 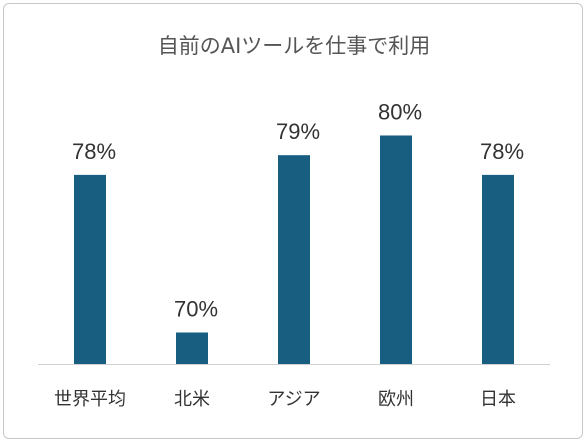 What do you see at coordinates (298, 131) in the screenshot?
I see `data-label-2: 79%` at bounding box center [298, 131].